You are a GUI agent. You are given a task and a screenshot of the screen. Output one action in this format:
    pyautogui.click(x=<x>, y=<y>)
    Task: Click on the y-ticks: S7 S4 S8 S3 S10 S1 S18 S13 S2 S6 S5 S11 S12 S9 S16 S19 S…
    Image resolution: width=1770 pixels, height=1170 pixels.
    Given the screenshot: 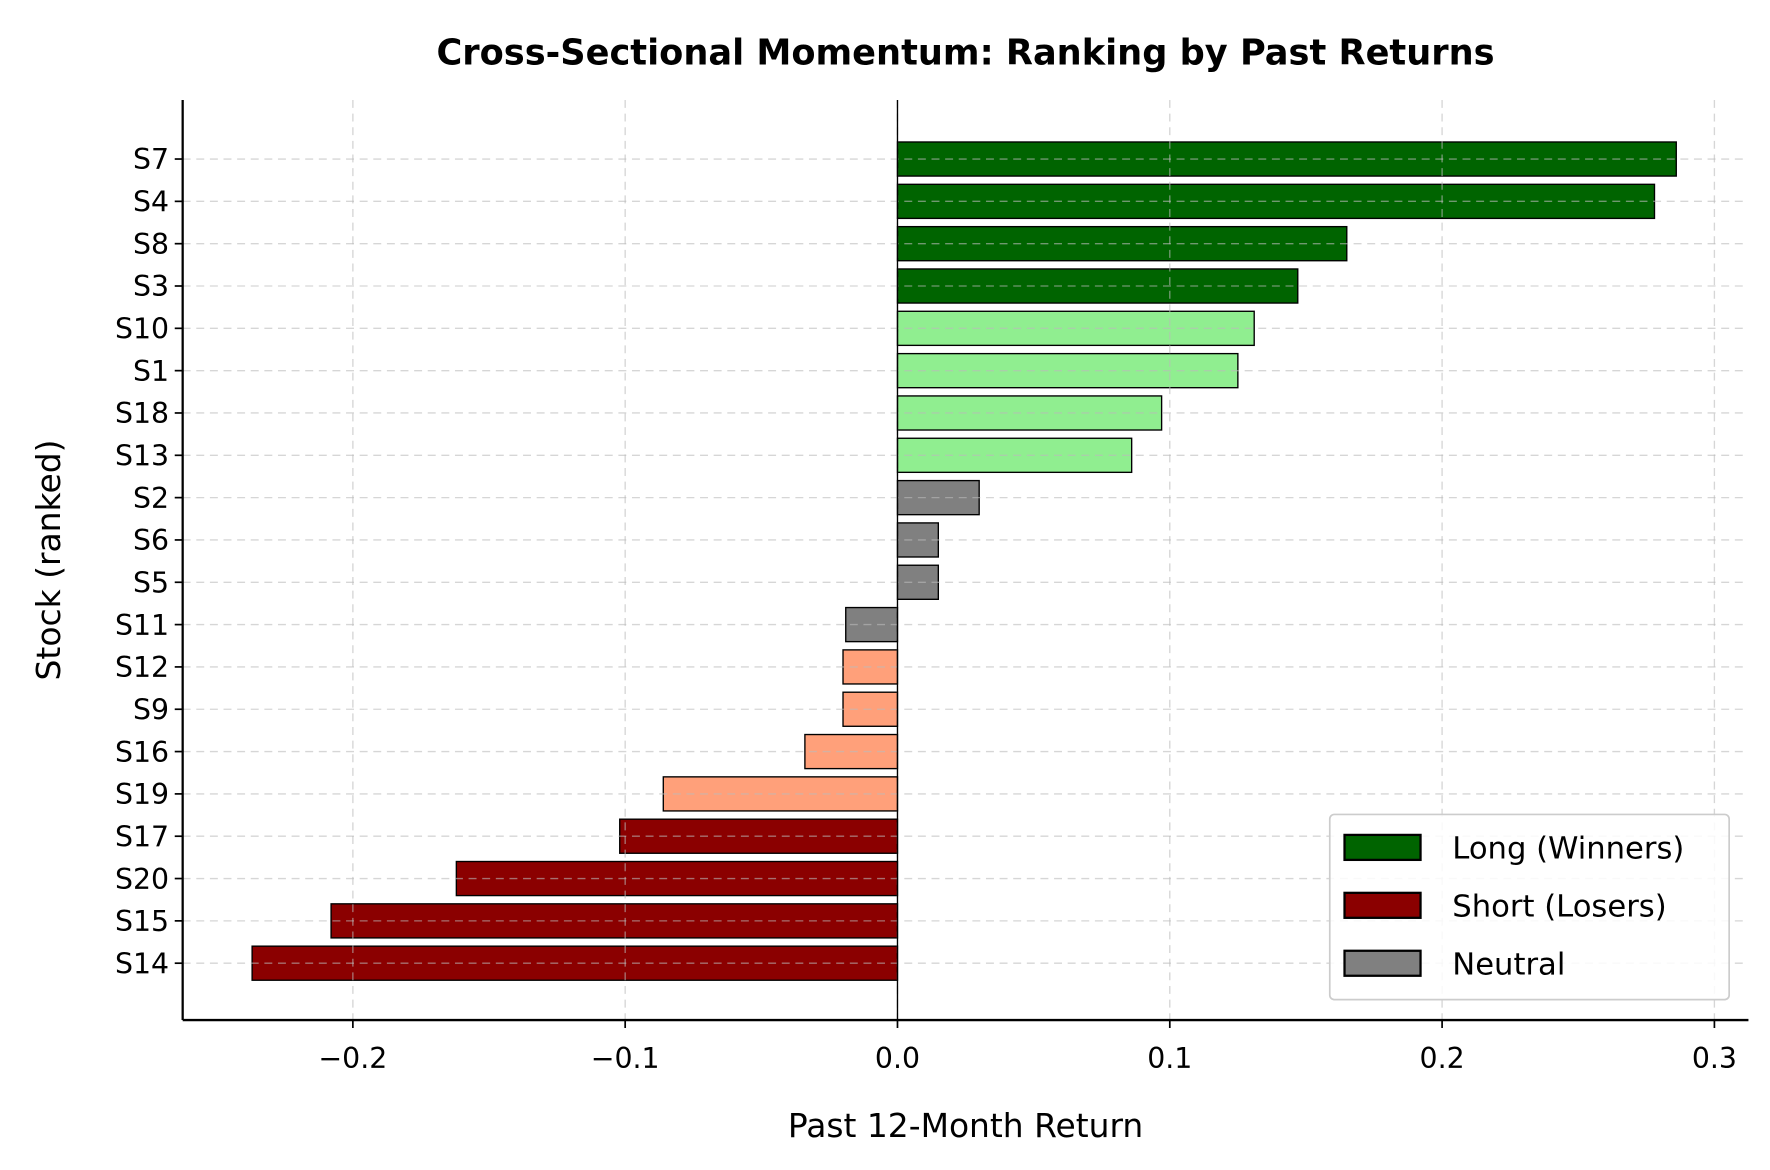 What is the action you would take?
    pyautogui.click(x=149, y=561)
    